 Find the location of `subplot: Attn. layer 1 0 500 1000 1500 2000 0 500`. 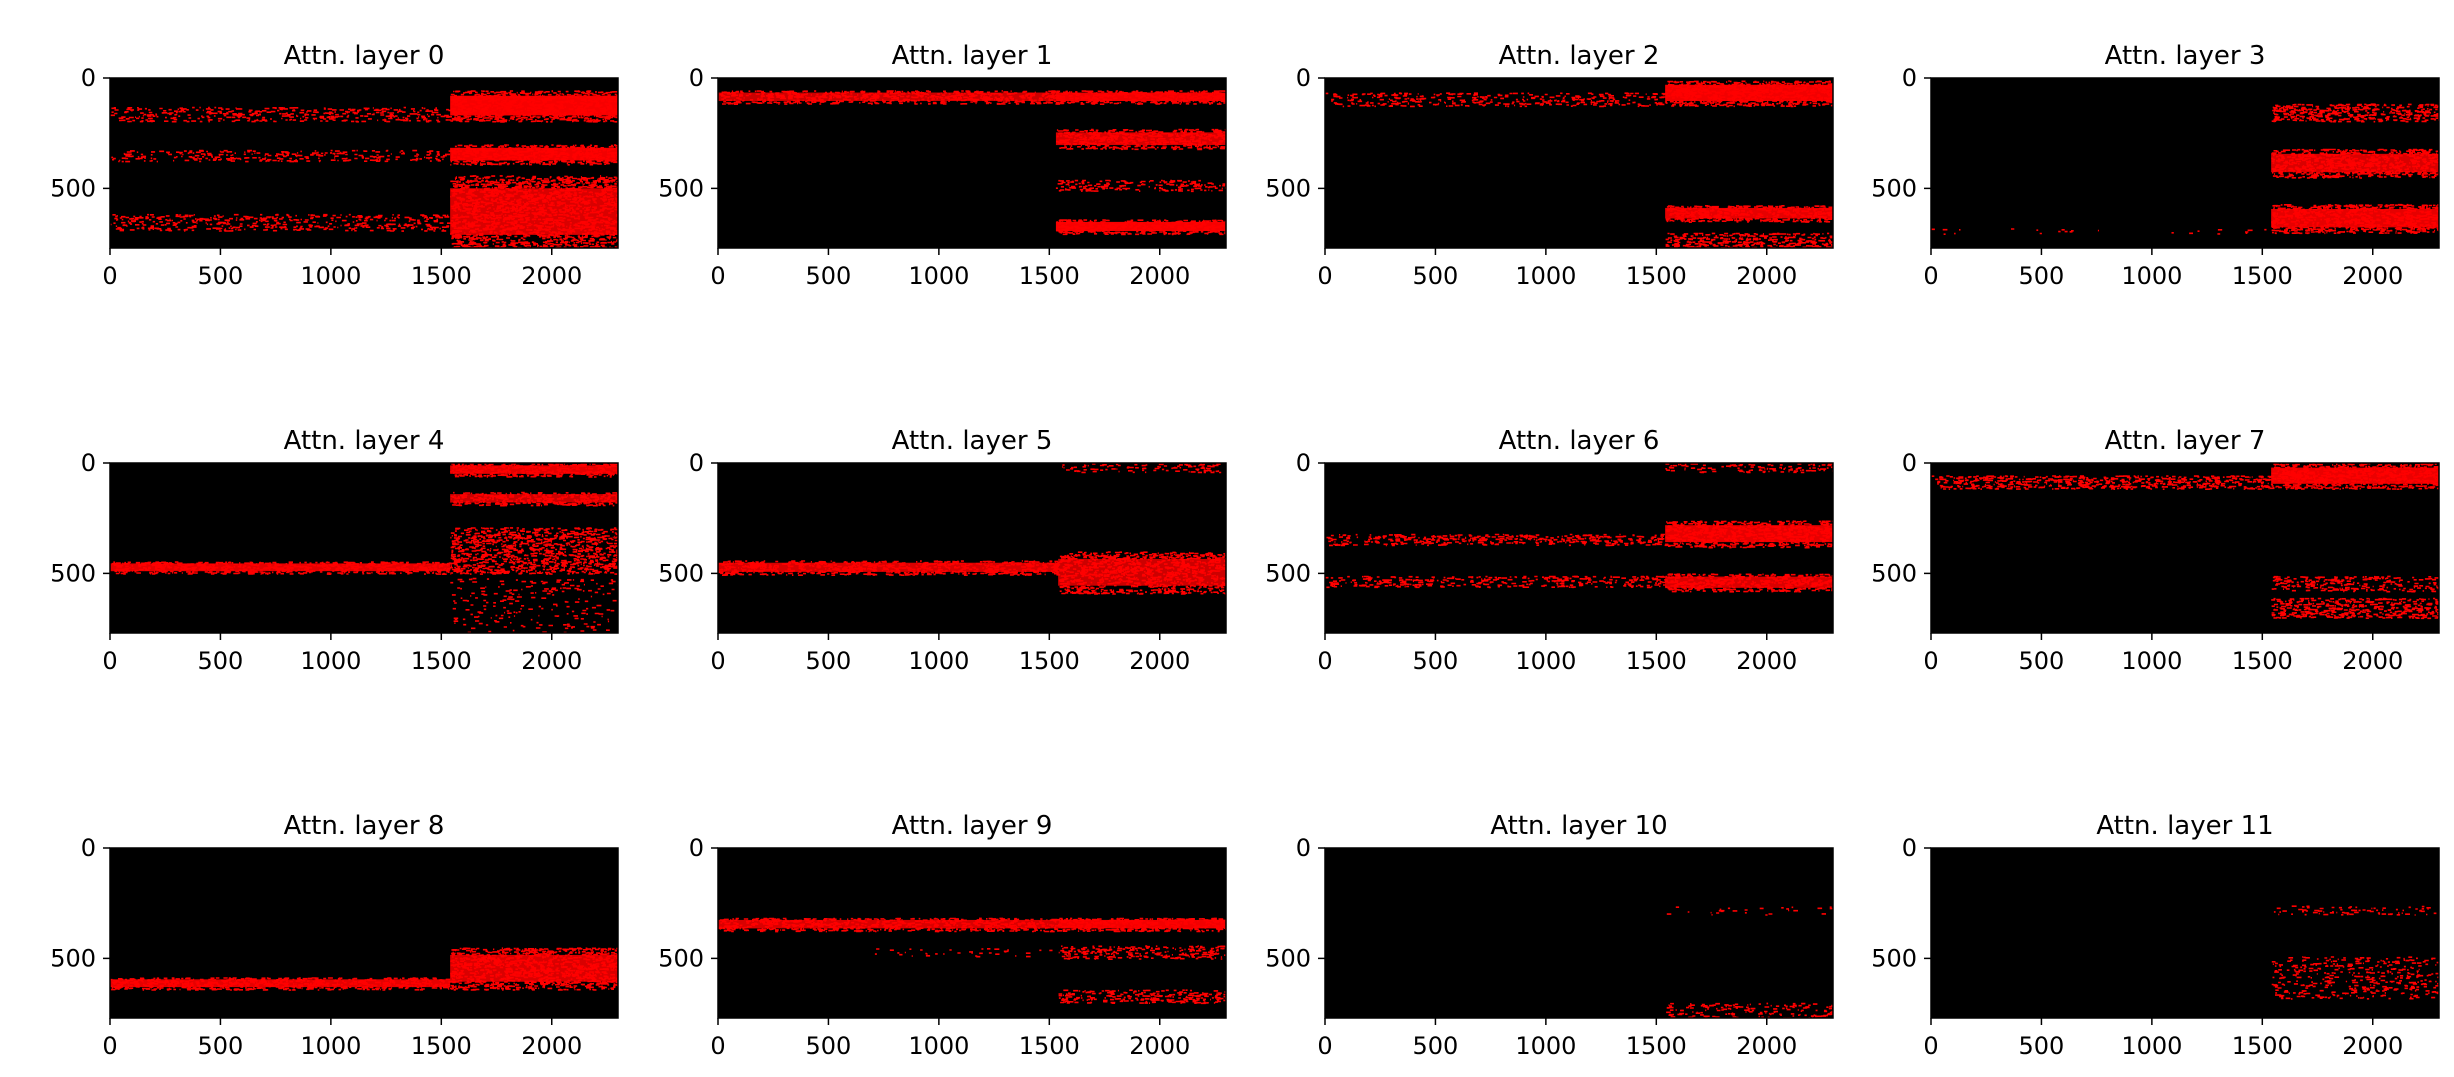

subplot: Attn. layer 1 0 500 1000 1500 2000 0 500 is located at coordinates (942, 165).